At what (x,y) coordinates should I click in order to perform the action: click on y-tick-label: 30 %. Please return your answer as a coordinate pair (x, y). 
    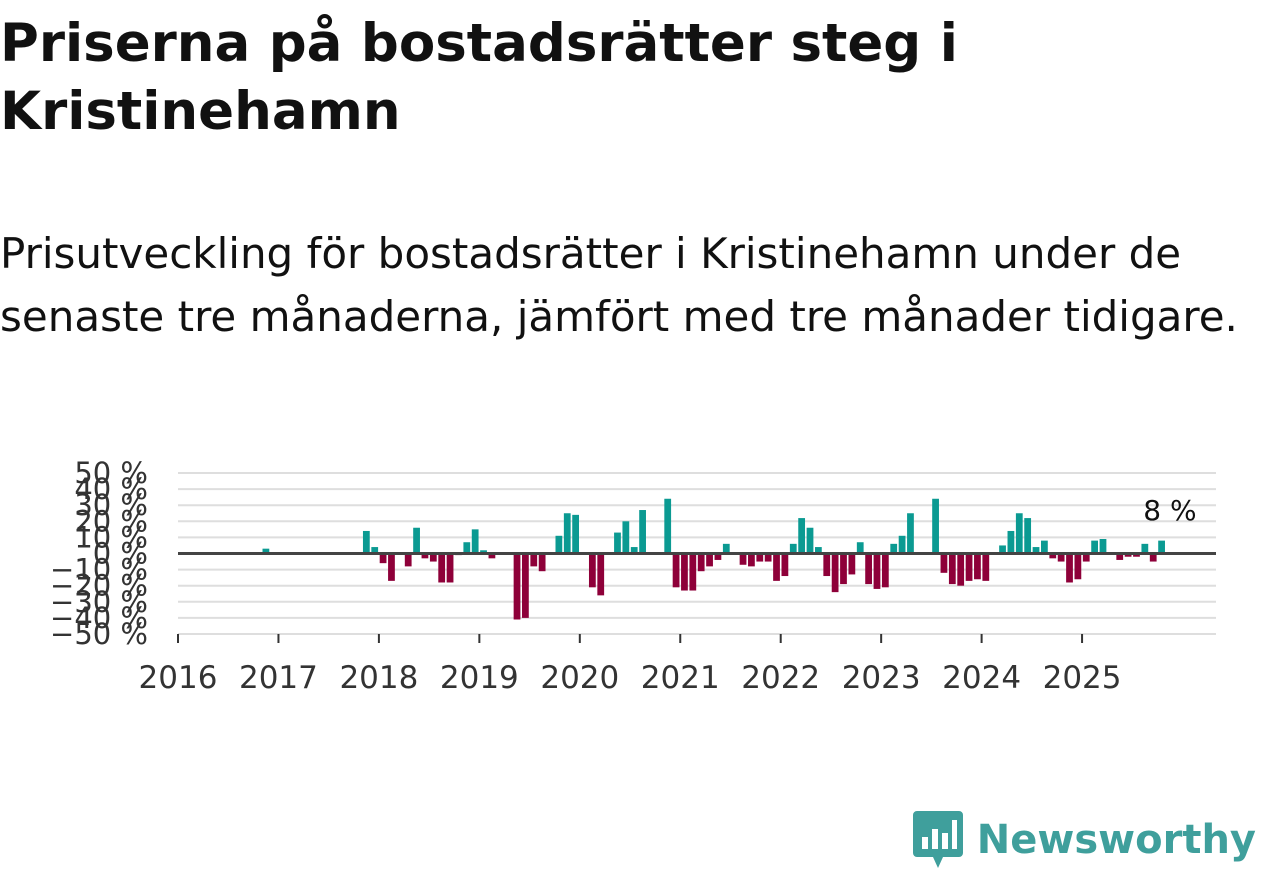
    Looking at the image, I should click on (111, 505).